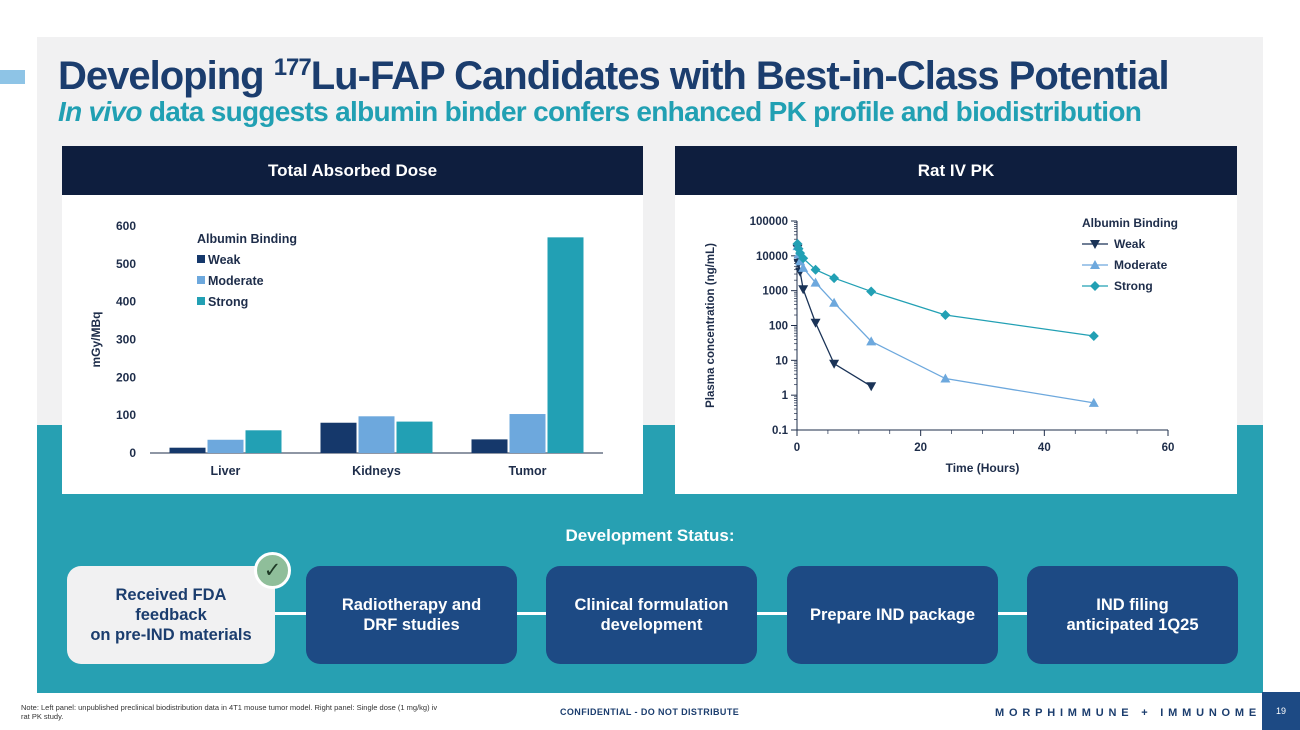 Image resolution: width=1300 pixels, height=730 pixels. I want to click on accent-bar, so click(12, 77).